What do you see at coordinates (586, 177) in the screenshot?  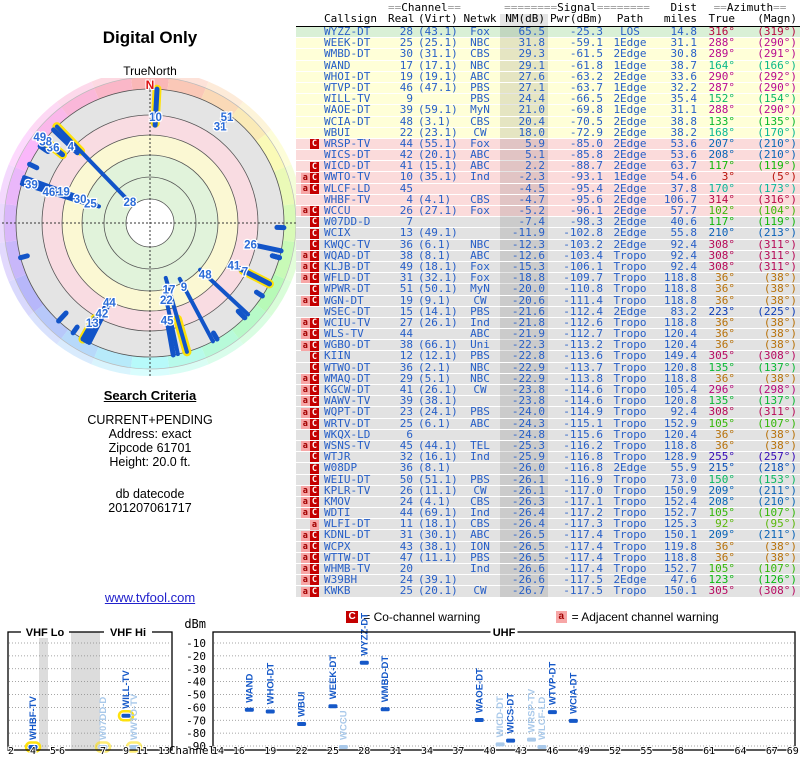 I see `cell-power: -93.1` at bounding box center [586, 177].